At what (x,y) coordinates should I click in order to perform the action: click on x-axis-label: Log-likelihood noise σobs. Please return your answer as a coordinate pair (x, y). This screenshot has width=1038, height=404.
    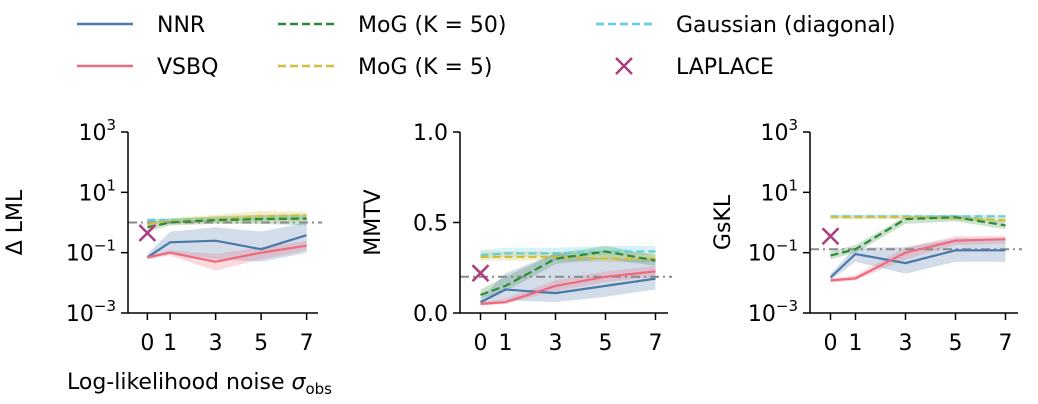
    Looking at the image, I should click on (199, 384).